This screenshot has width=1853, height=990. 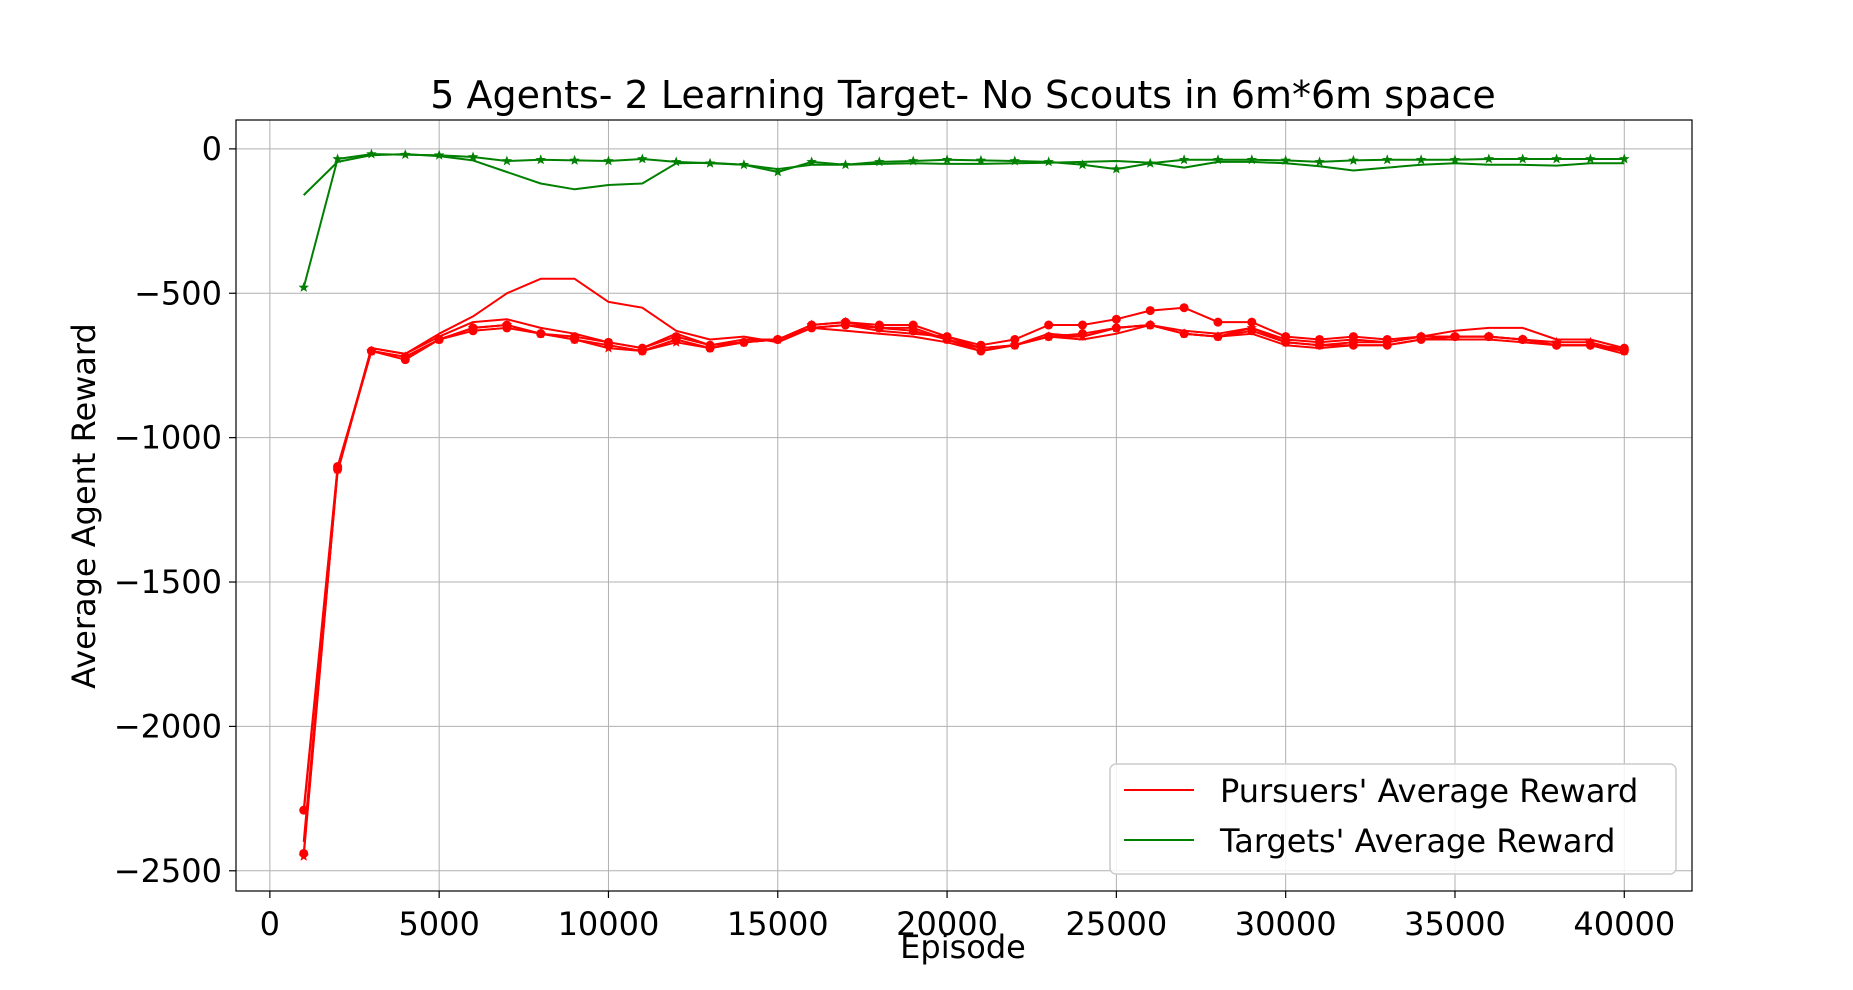 I want to click on x-tick-label: 15000, so click(x=778, y=924).